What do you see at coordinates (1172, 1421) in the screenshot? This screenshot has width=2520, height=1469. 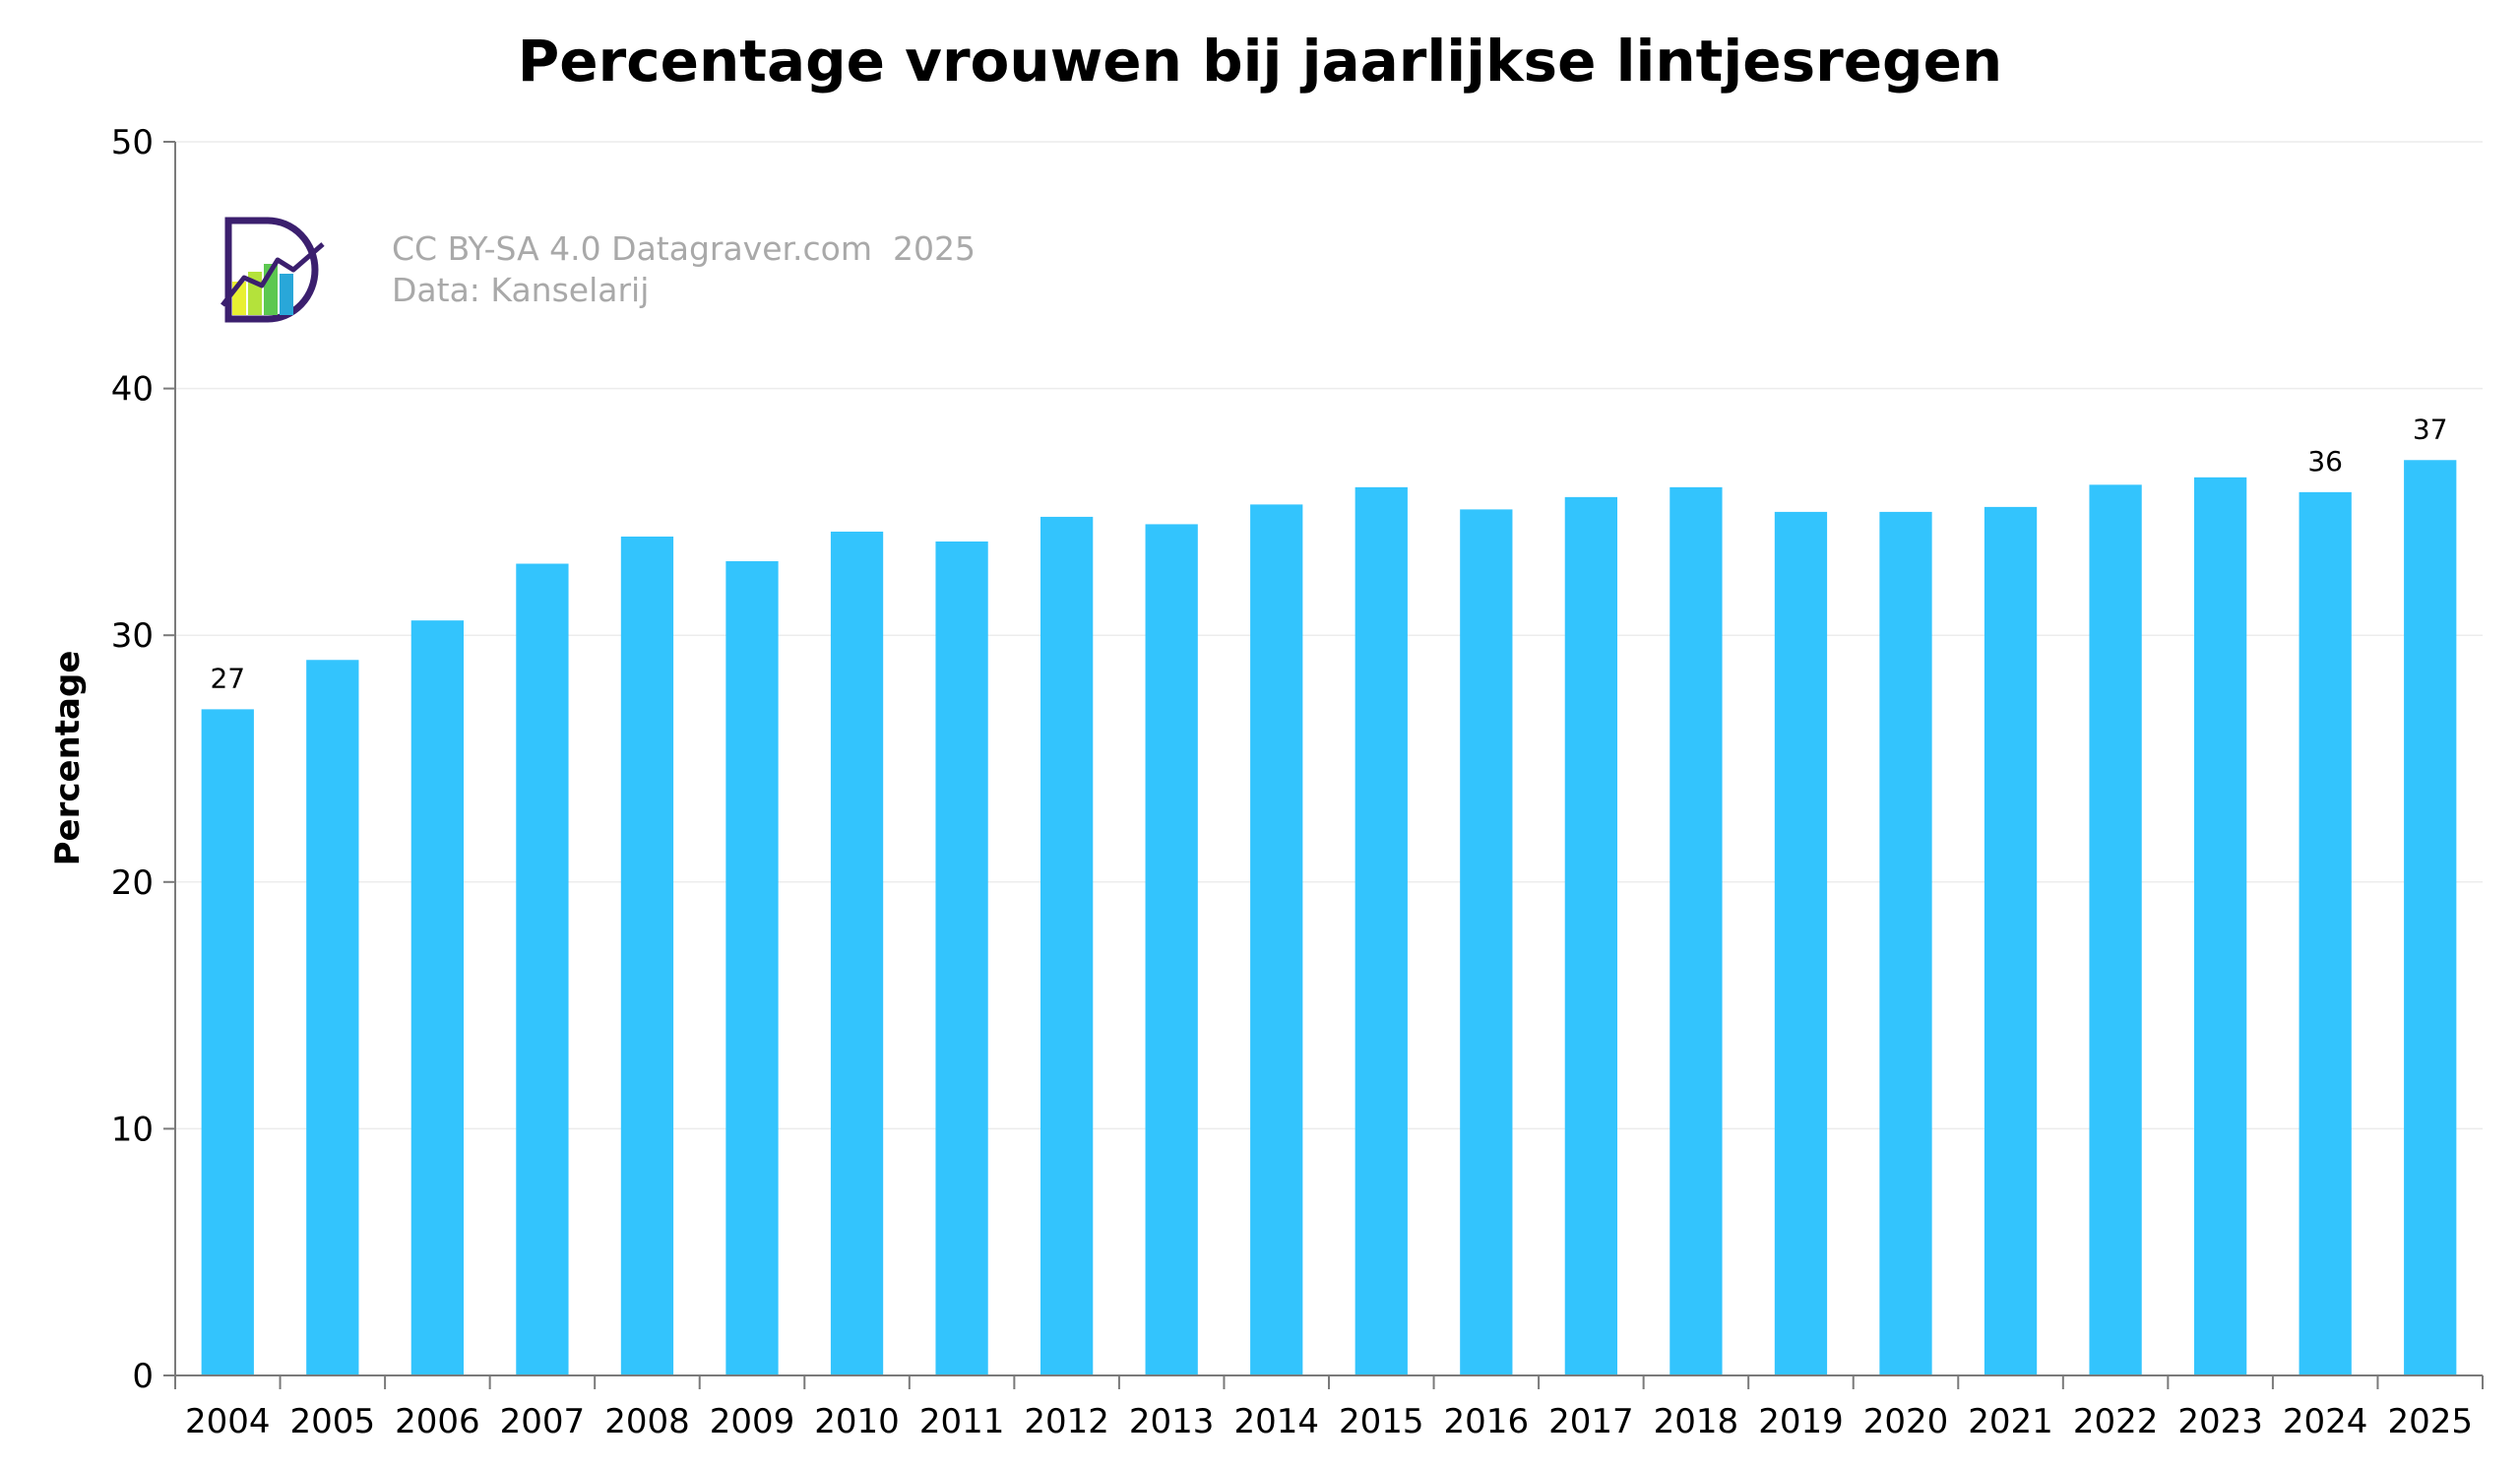 I see `x-tick-label-2013: 2013` at bounding box center [1172, 1421].